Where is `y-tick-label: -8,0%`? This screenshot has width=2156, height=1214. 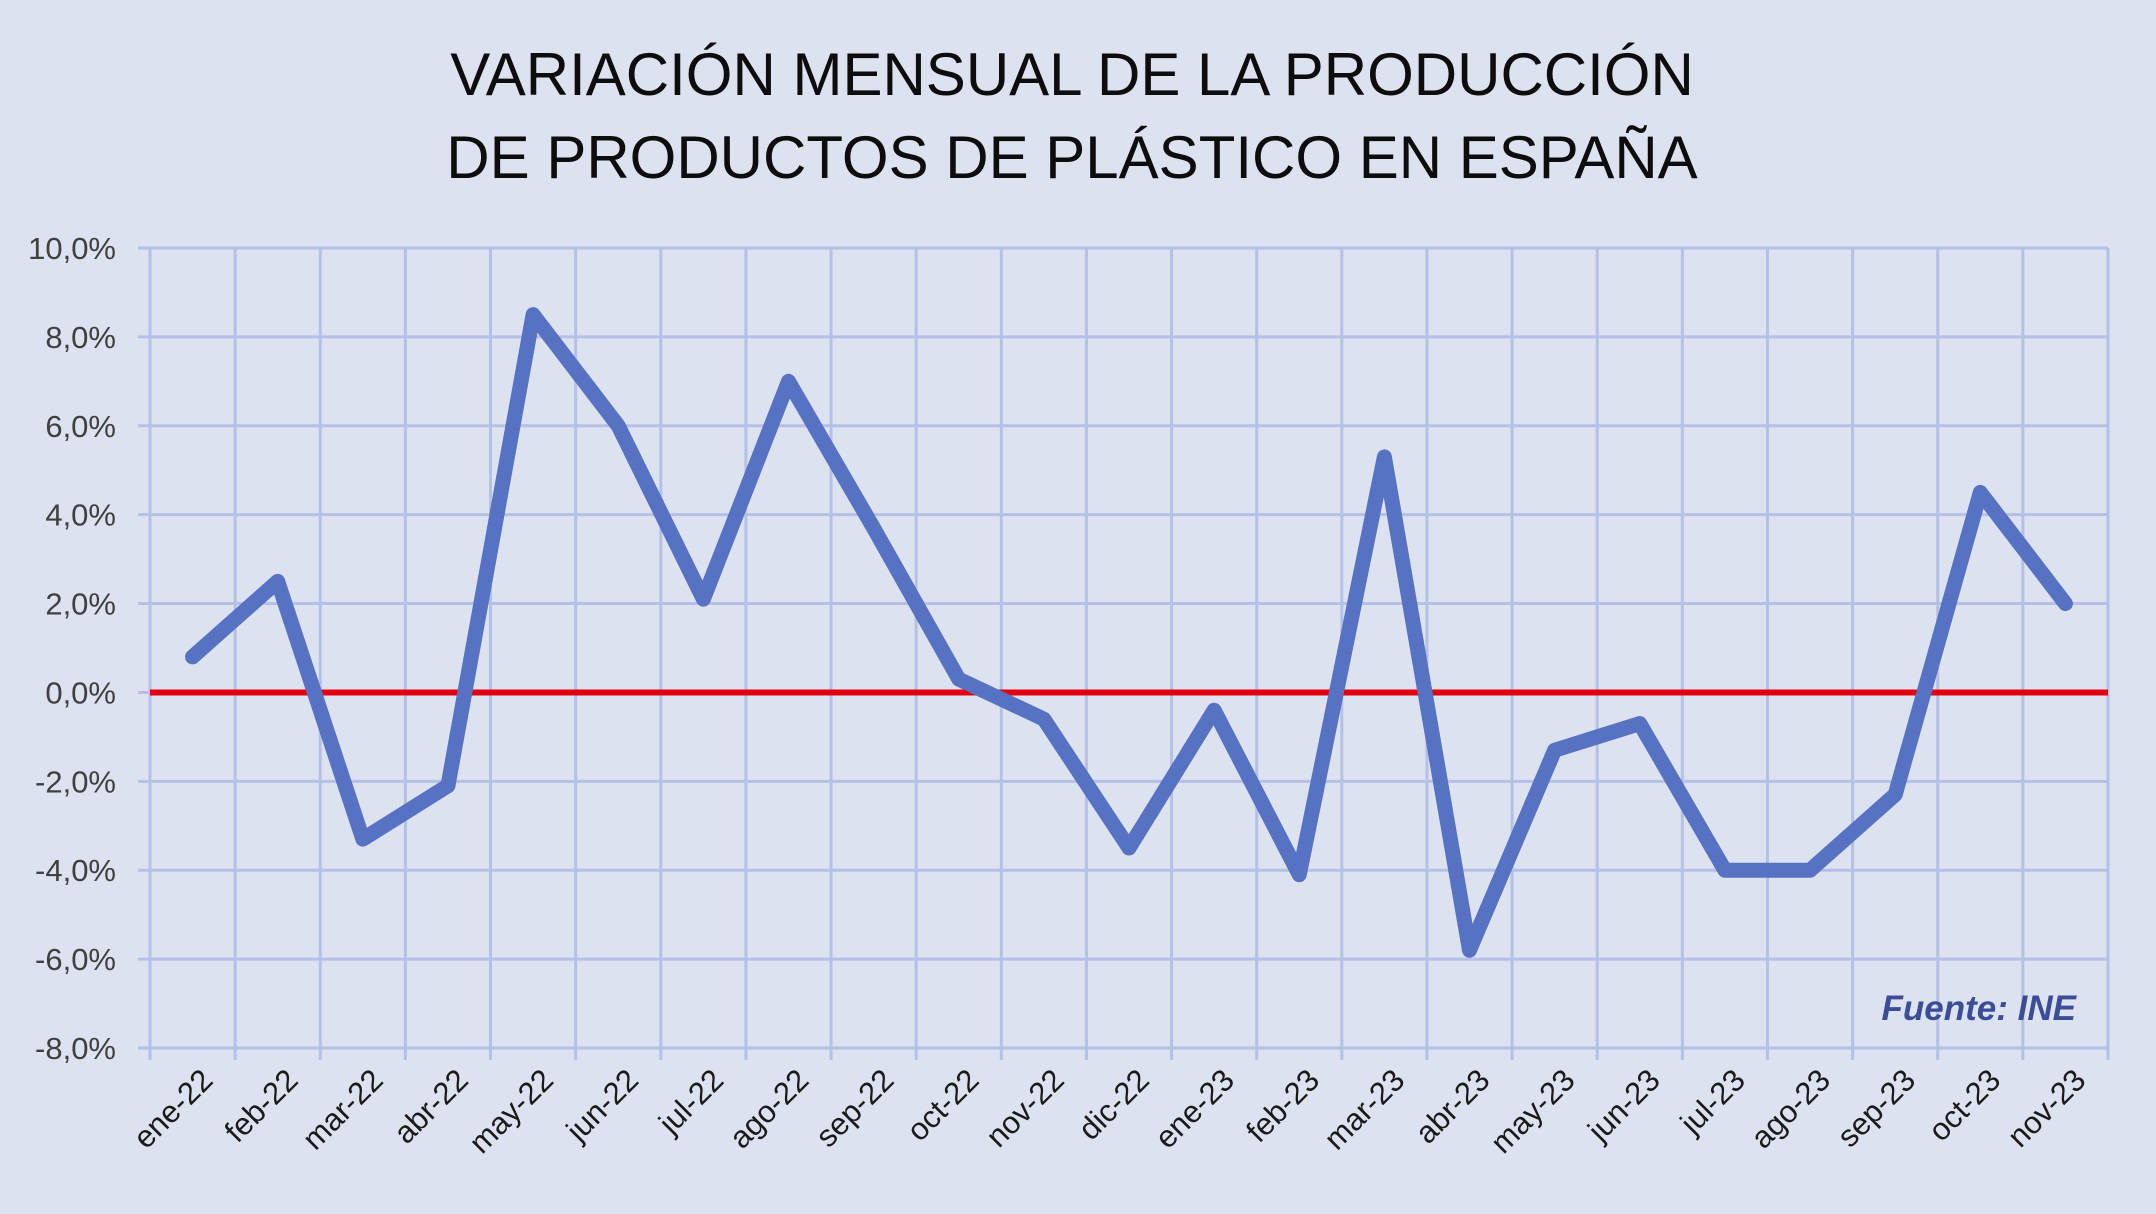
y-tick-label: -8,0% is located at coordinates (75, 1048).